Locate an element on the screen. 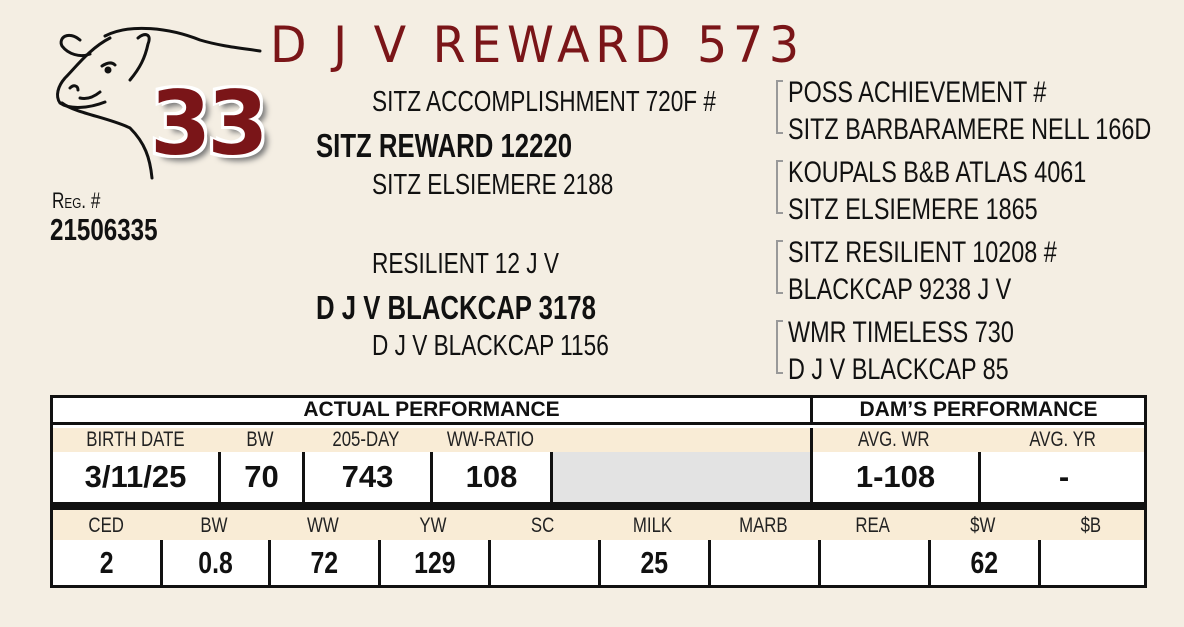 The image size is (1184, 627). grandparent: SITZ ELSIEMERE 1865 is located at coordinates (913, 209).